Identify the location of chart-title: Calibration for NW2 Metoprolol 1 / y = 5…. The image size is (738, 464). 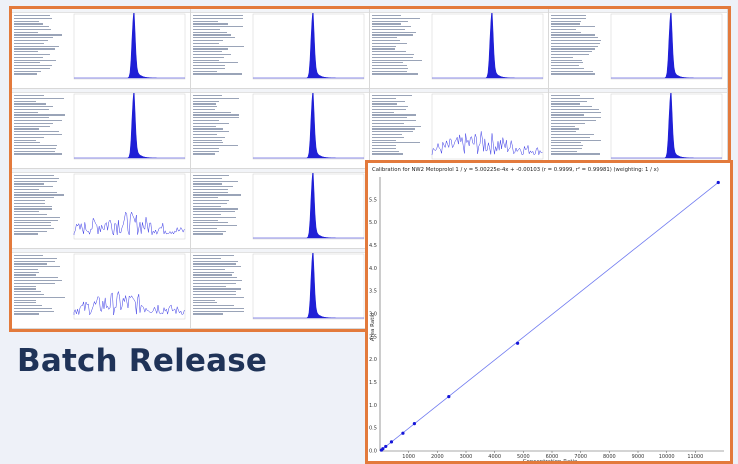
(515, 169).